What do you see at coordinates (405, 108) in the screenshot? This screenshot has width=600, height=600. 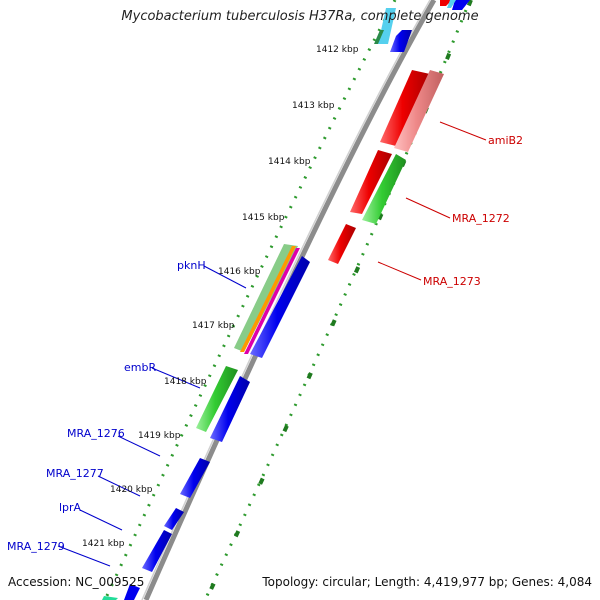 I see `gene-amiB2-red` at bounding box center [405, 108].